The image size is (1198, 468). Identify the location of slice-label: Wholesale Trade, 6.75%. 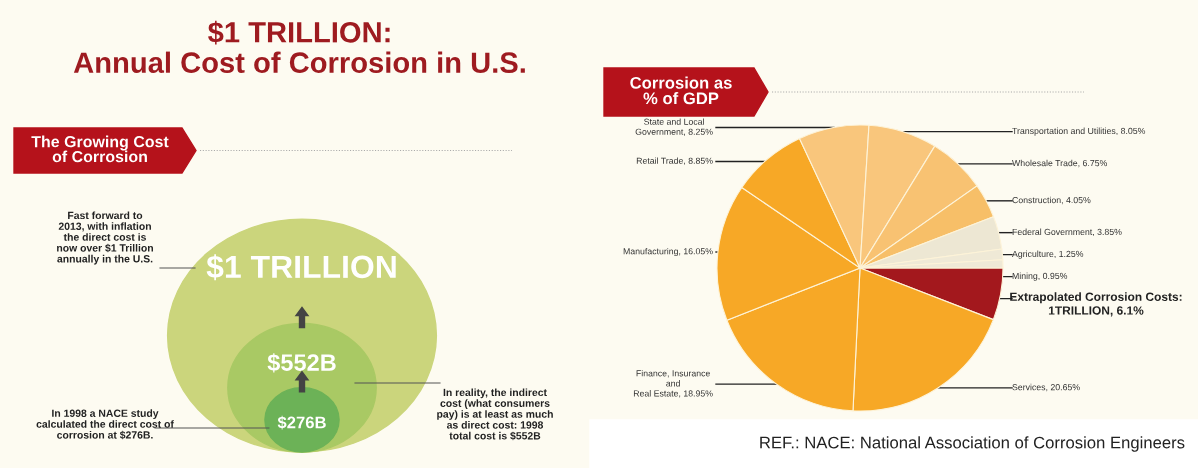
(1060, 163).